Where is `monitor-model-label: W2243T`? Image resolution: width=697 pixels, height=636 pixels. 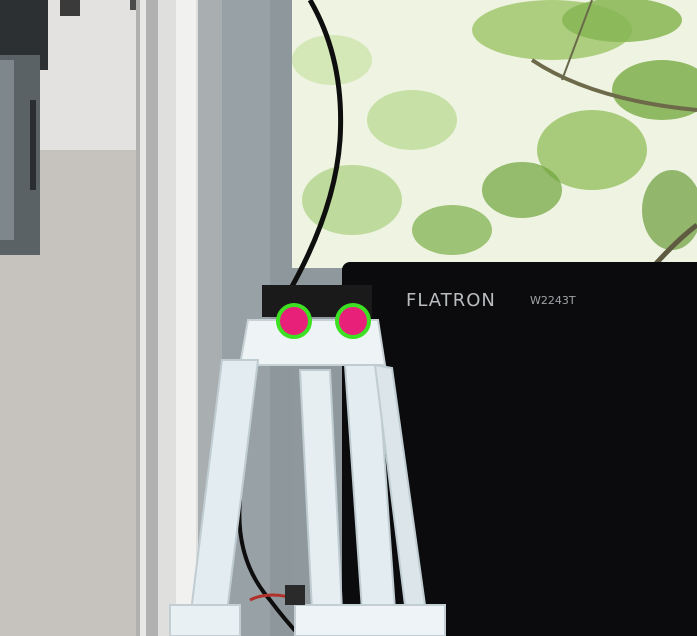 monitor-model-label: W2243T is located at coordinates (553, 300).